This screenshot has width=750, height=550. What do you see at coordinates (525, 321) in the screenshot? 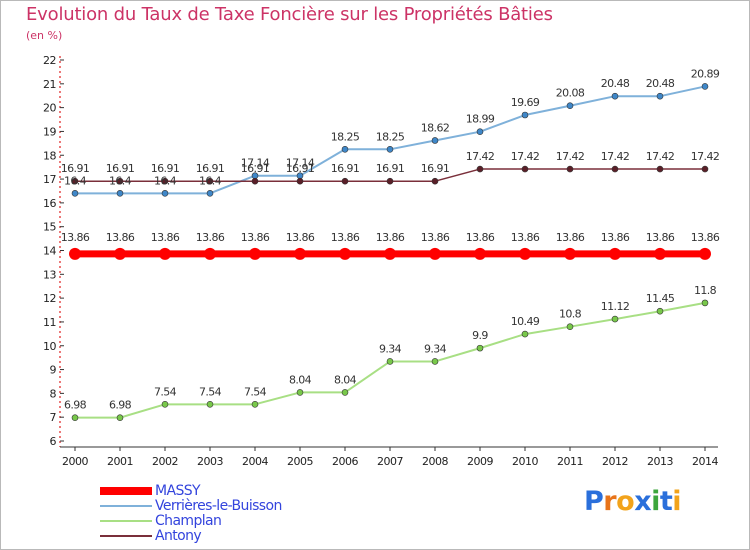
I see `data-label: 10.49` at bounding box center [525, 321].